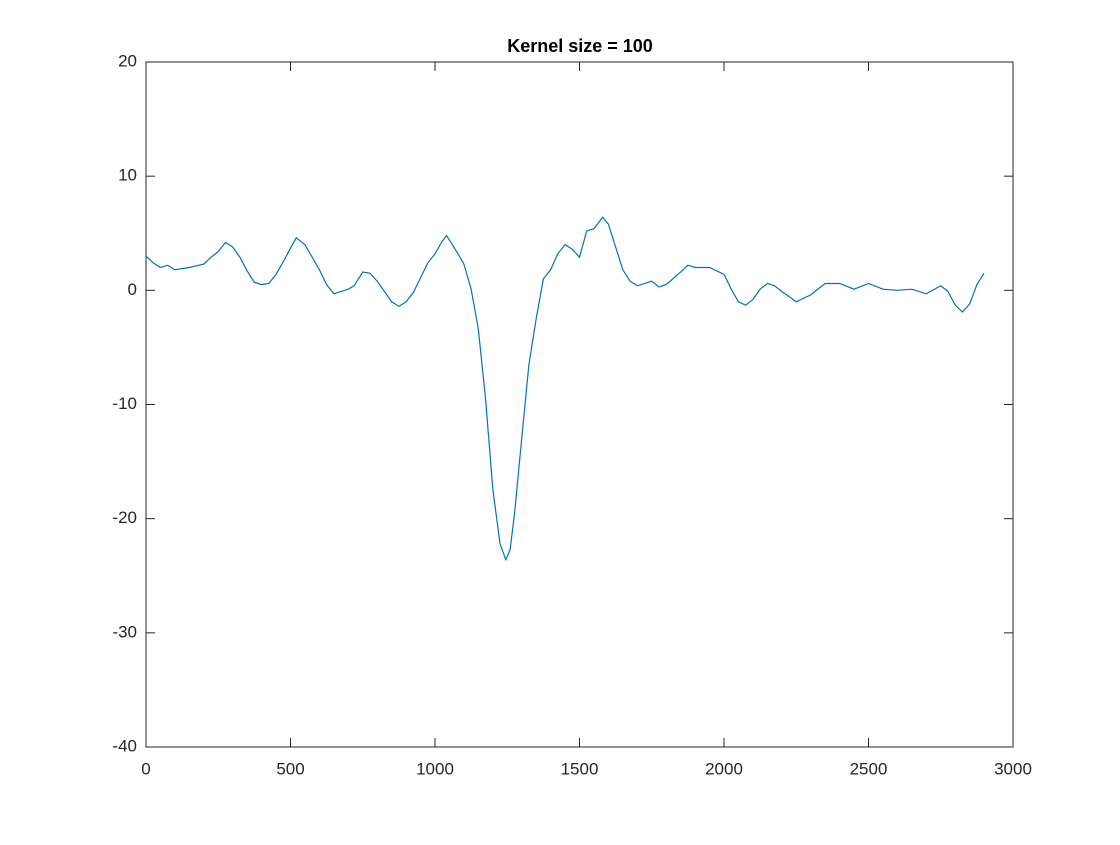 The width and height of the screenshot is (1120, 845). I want to click on x-tick-label: 1500, so click(580, 768).